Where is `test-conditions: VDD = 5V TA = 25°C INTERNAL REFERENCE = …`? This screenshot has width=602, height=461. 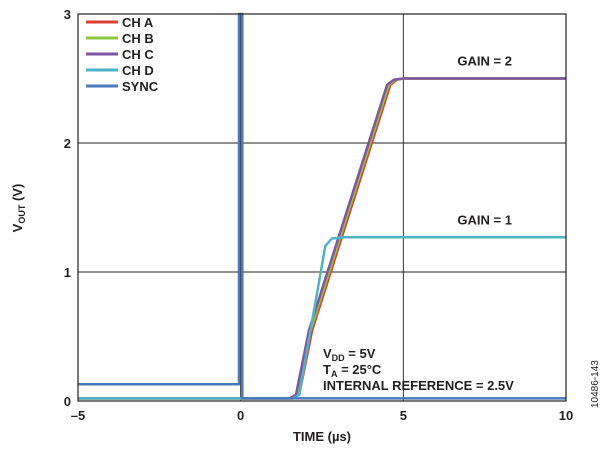 test-conditions: VDD = 5V TA = 25°C INTERNAL REFERENCE = … is located at coordinates (418, 369).